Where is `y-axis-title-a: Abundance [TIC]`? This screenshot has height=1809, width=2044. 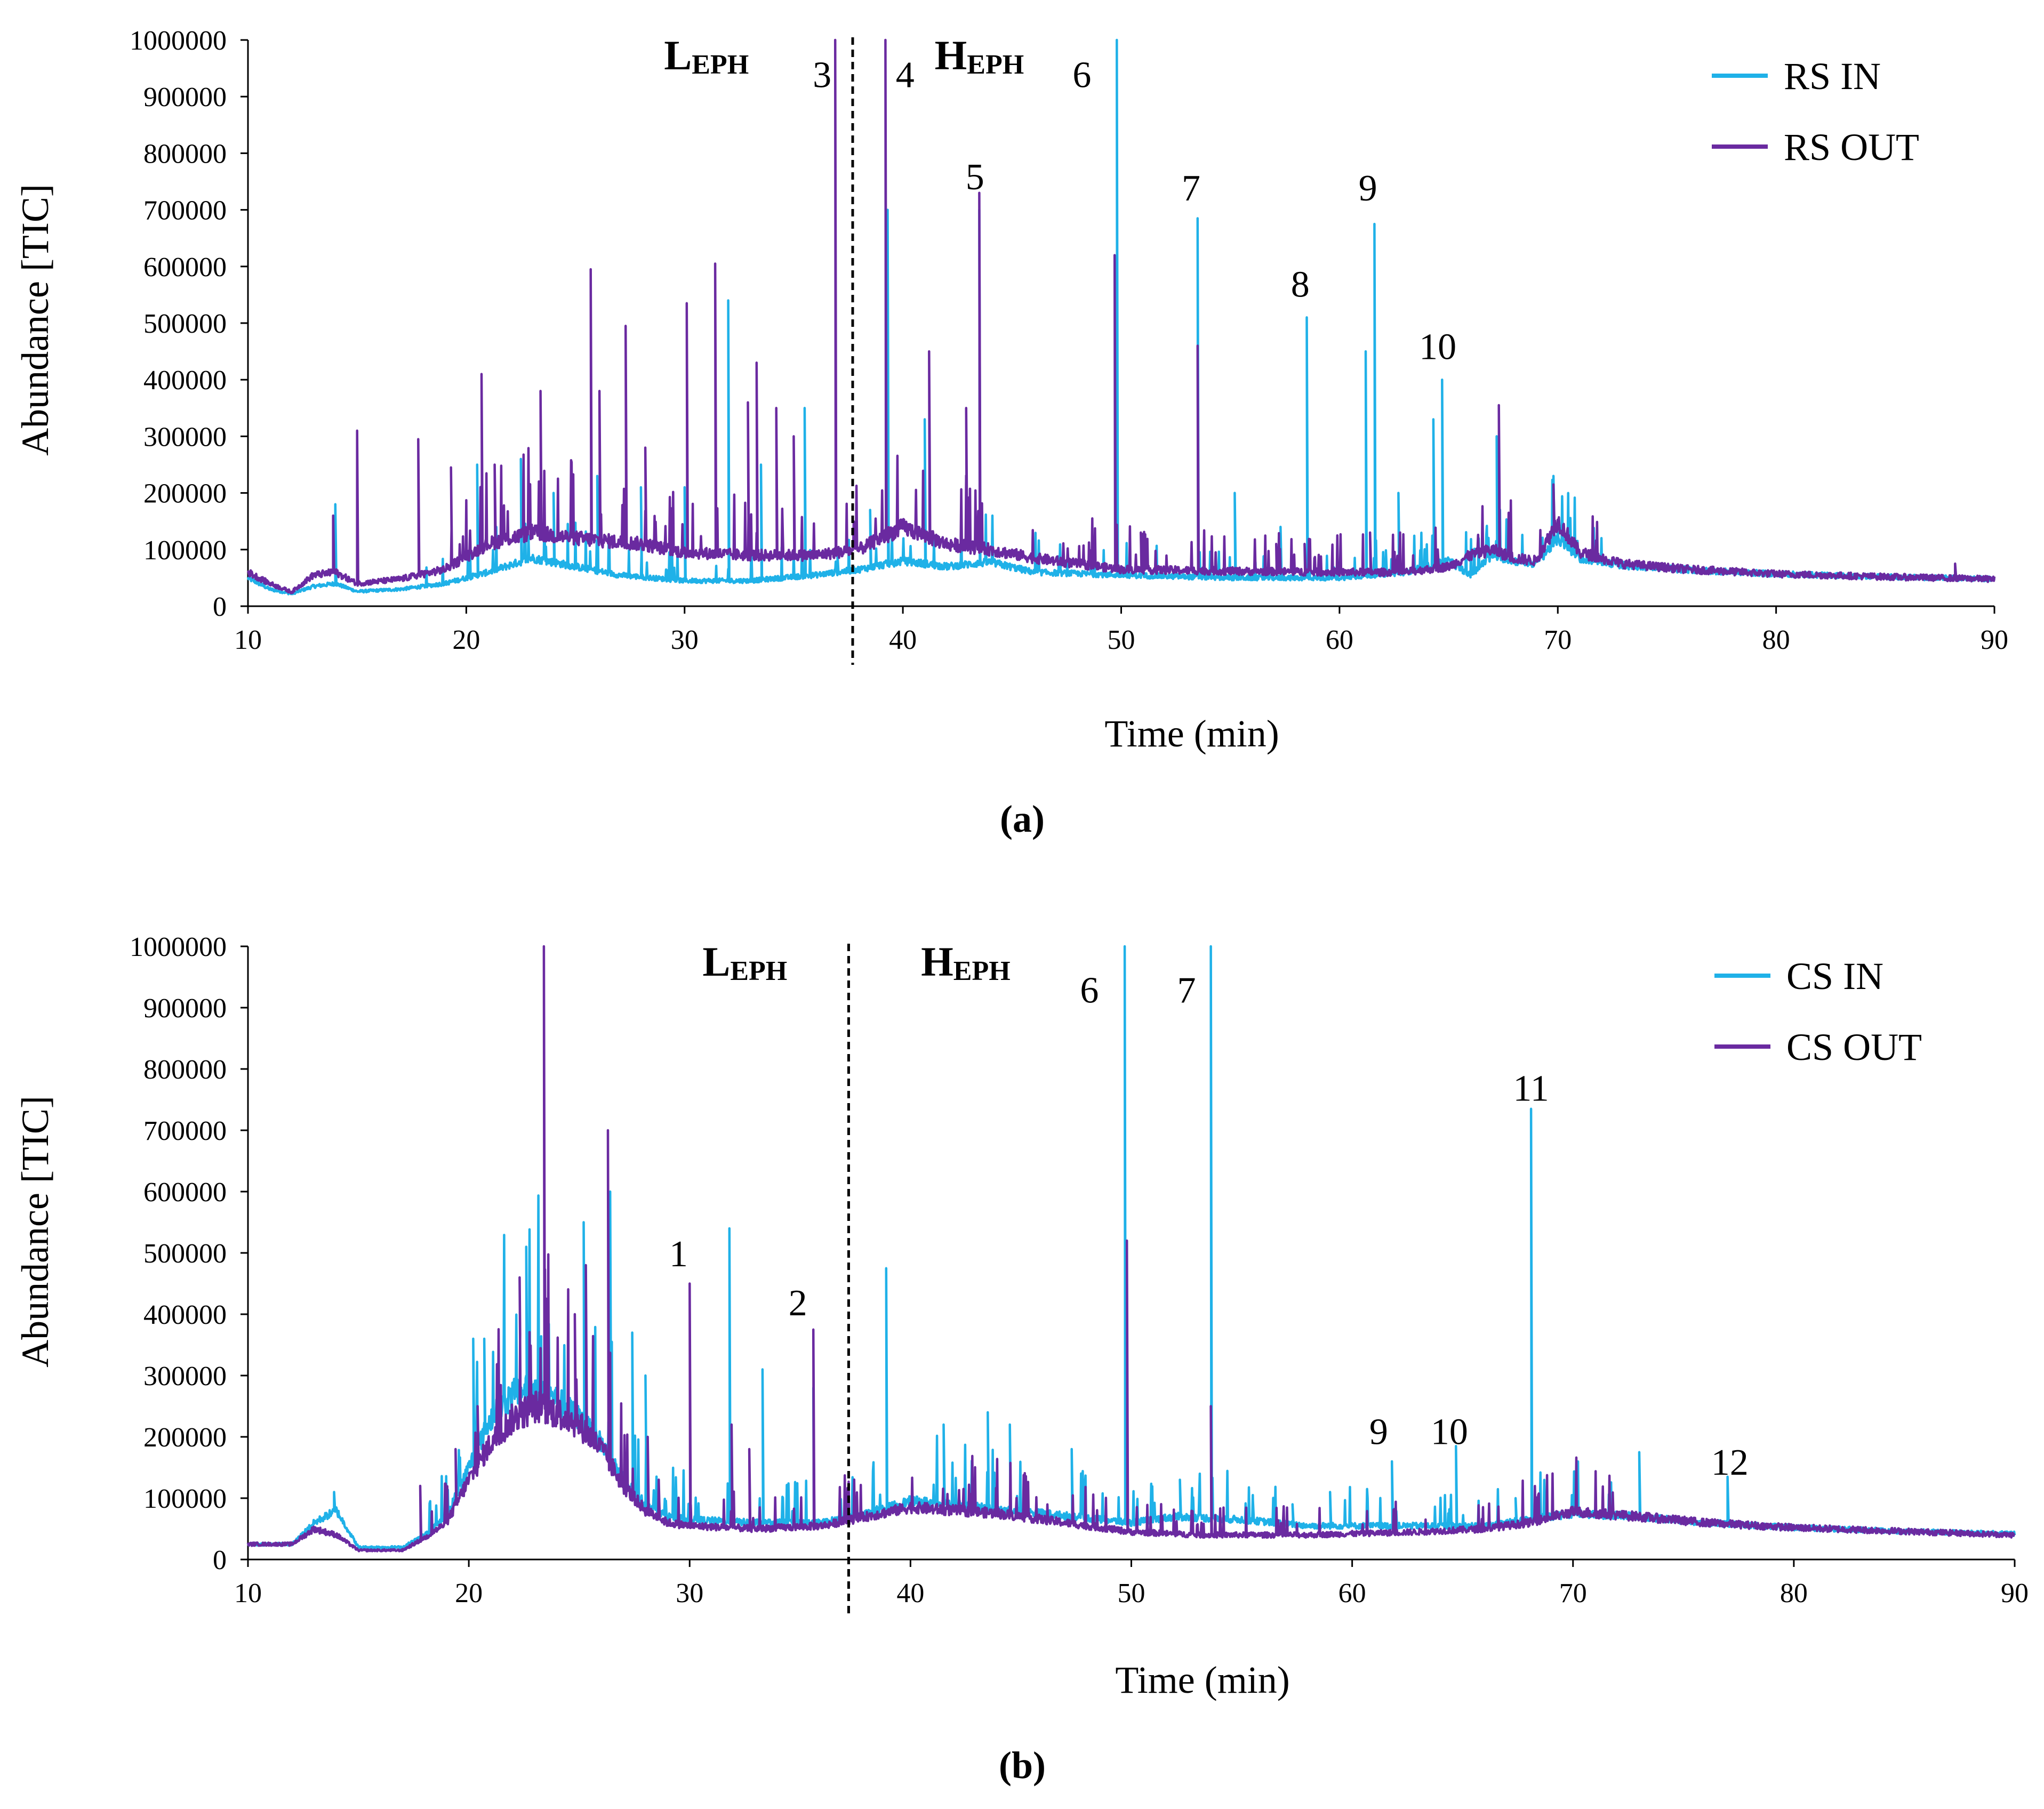 y-axis-title-a: Abundance [TIC] is located at coordinates (35, 320).